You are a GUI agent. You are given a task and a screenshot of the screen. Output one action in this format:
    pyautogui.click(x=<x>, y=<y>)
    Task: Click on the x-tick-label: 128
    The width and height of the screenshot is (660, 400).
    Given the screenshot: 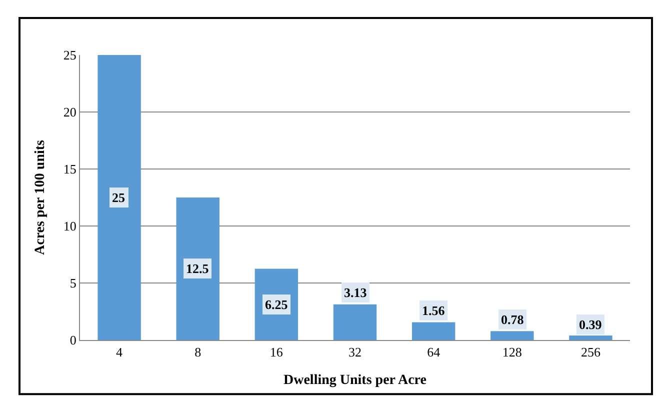 What is the action you would take?
    pyautogui.click(x=512, y=352)
    